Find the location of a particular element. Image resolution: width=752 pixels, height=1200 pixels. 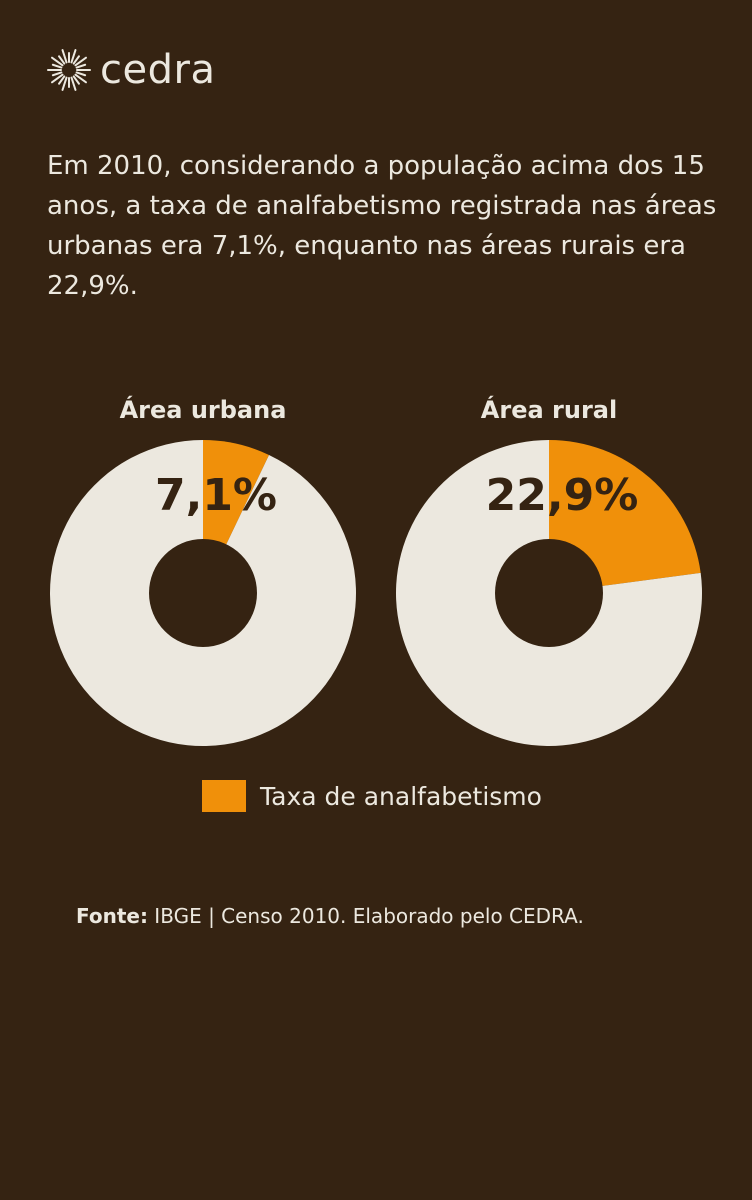

sun-burst-icon is located at coordinates (69, 70).